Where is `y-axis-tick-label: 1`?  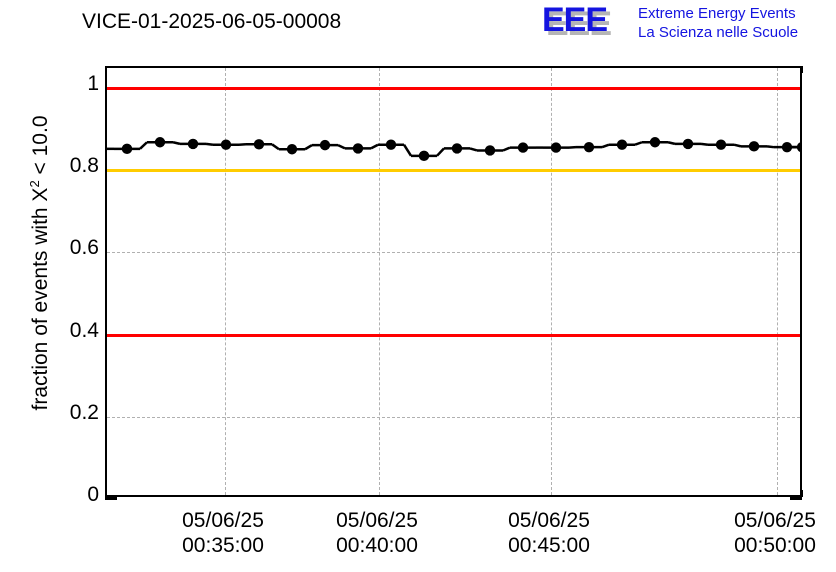
y-axis-tick-label: 1 is located at coordinates (93, 83).